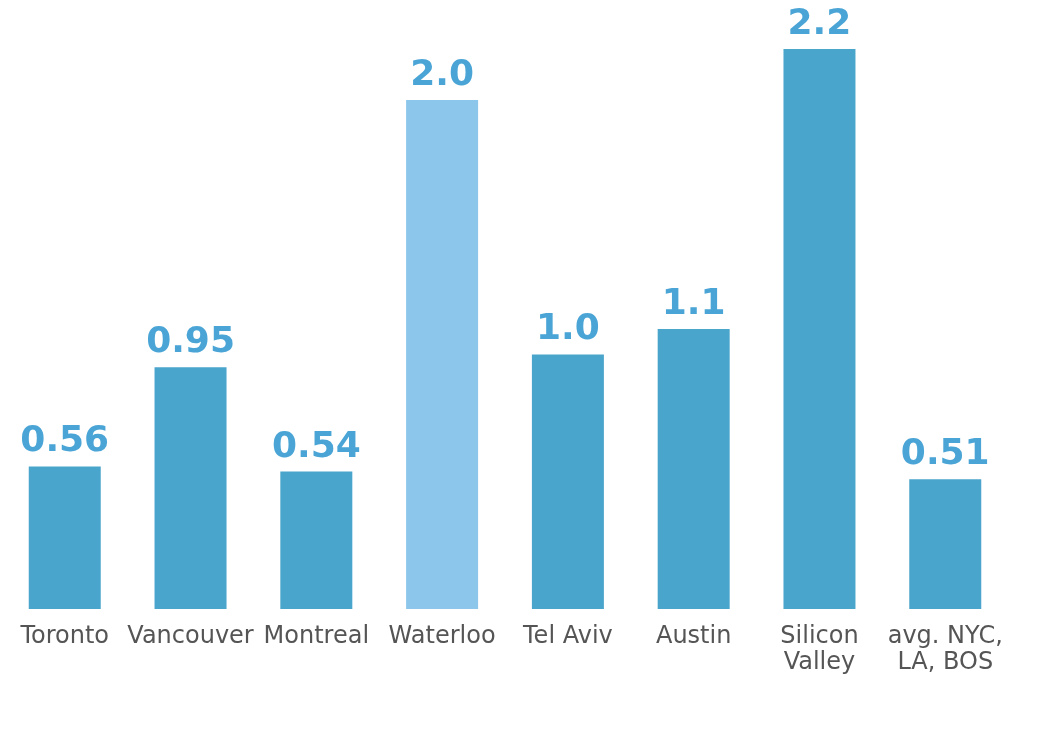  What do you see at coordinates (567, 634) in the screenshot?
I see `x-tick-label: Tel Aviv` at bounding box center [567, 634].